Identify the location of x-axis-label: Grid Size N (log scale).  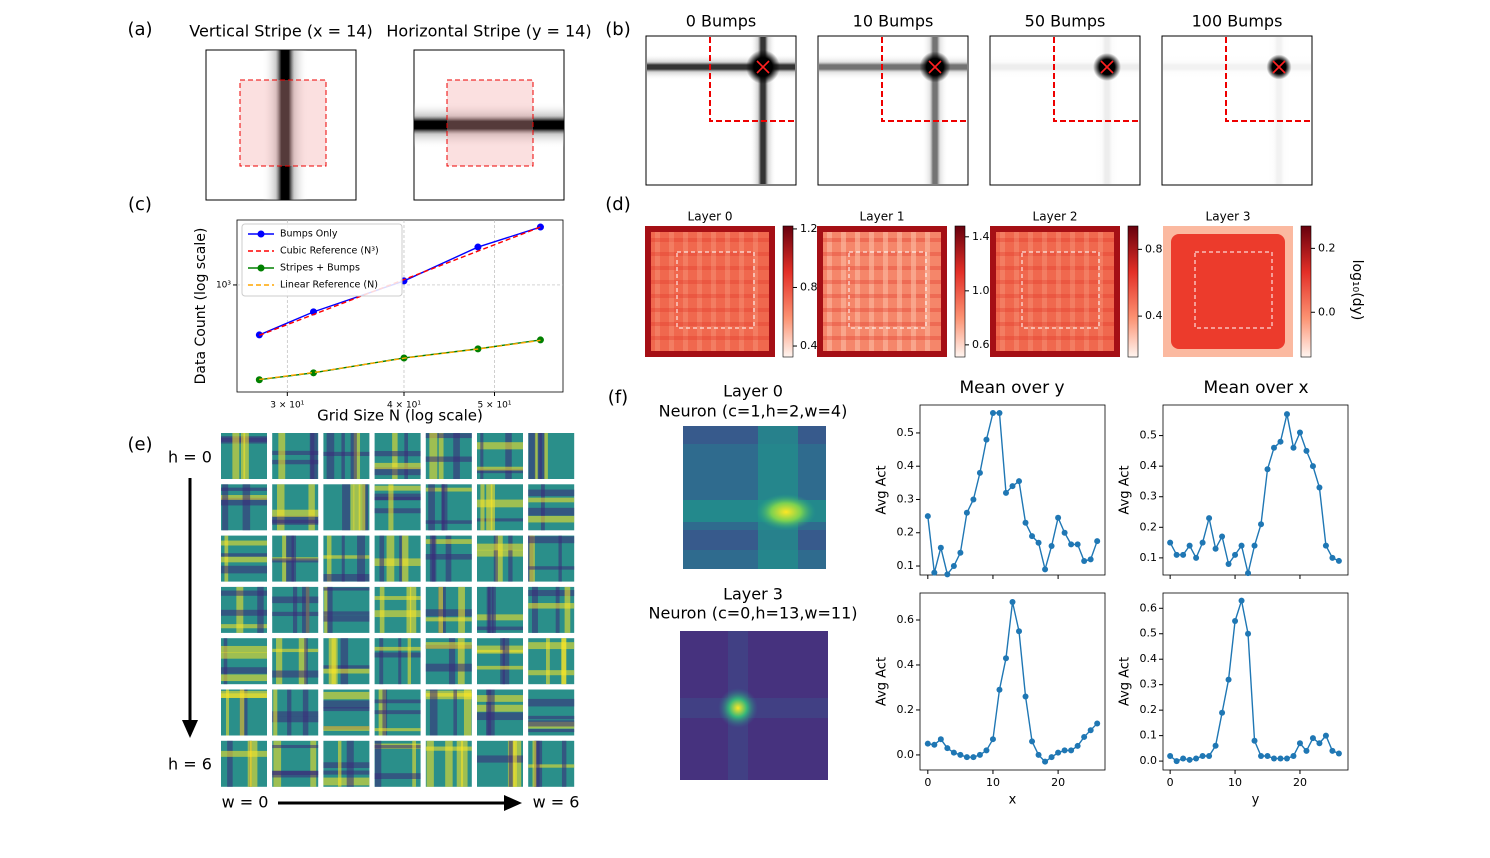
(400, 416).